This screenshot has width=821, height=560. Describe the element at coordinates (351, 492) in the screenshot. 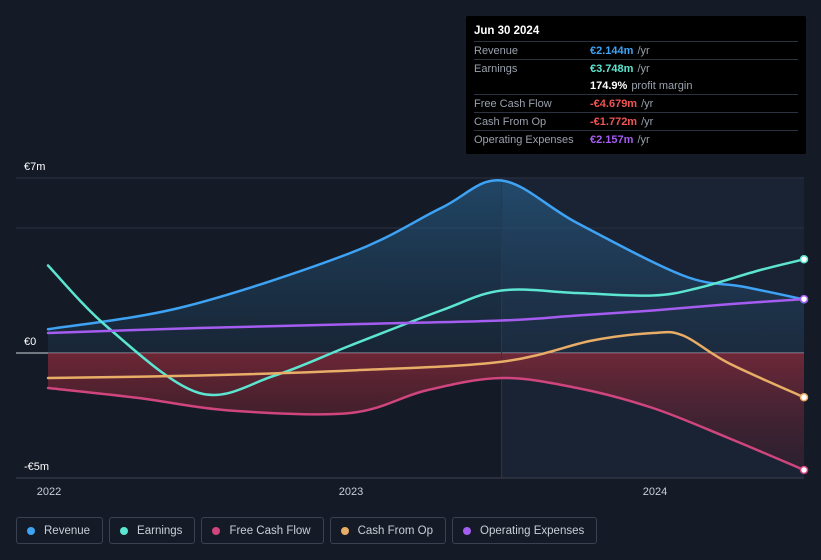

I see `x-tick-label: 2023` at that location.